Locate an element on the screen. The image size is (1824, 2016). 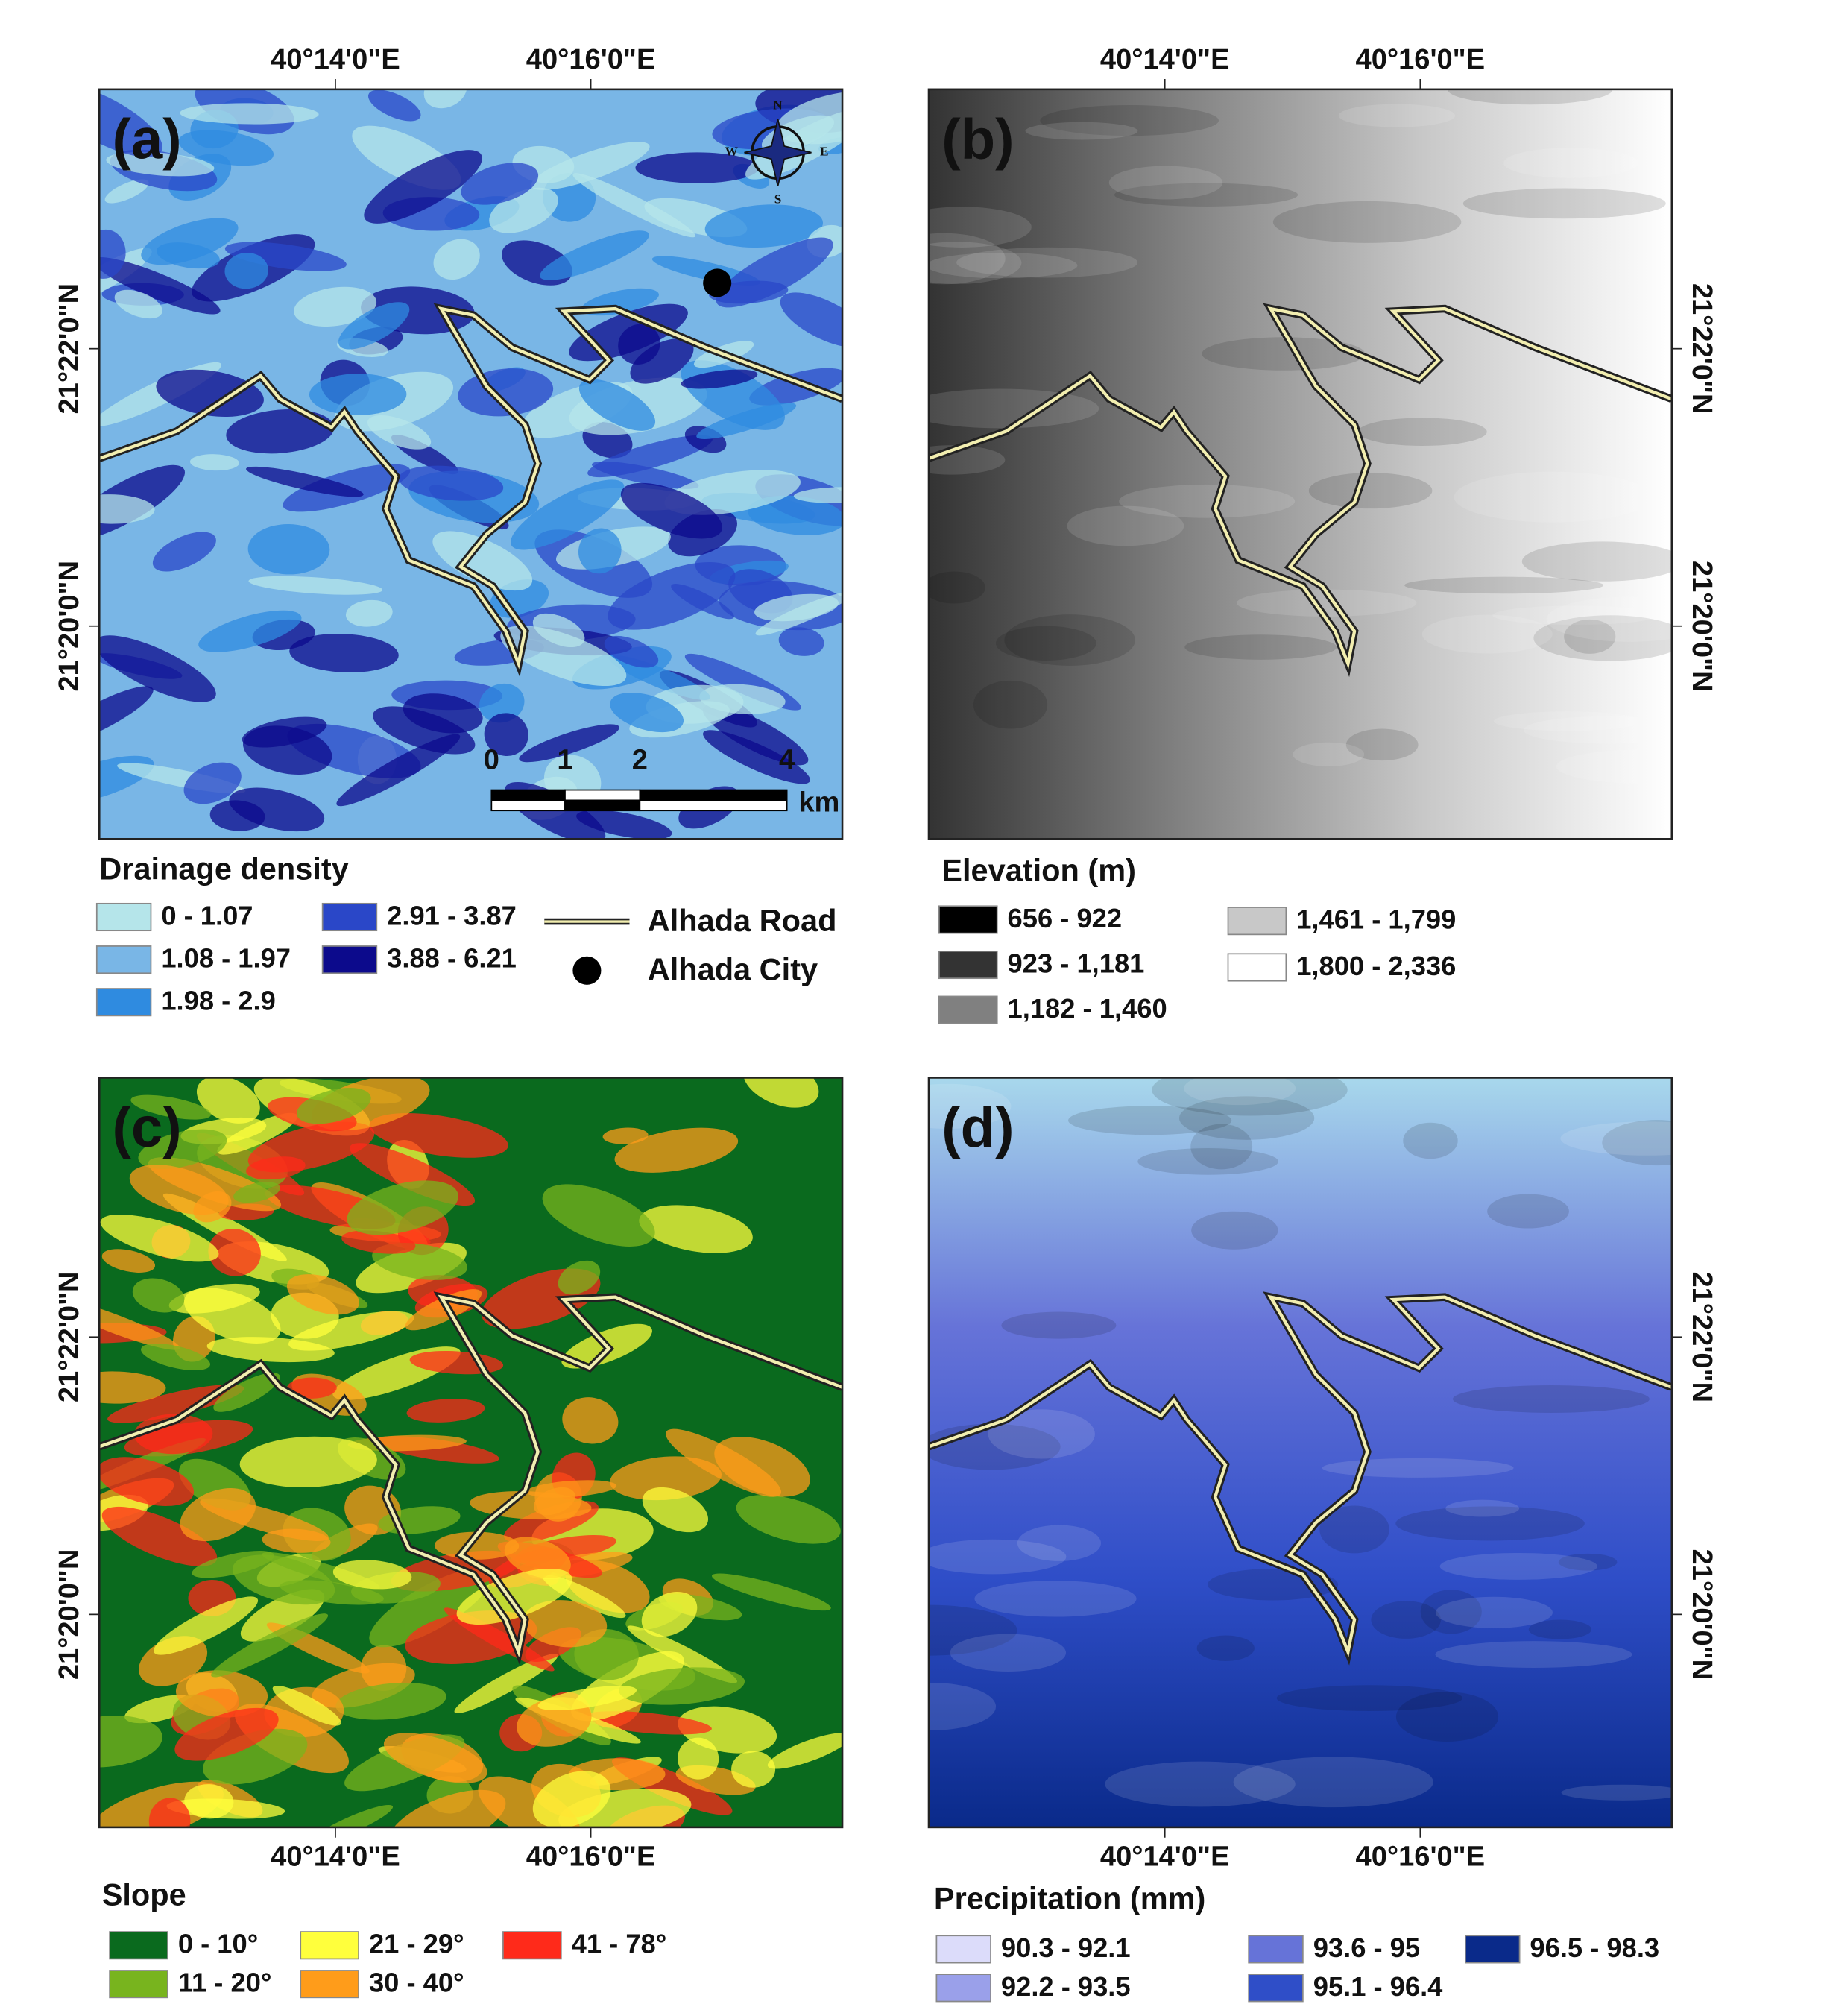
road is located at coordinates (1300, 1476).